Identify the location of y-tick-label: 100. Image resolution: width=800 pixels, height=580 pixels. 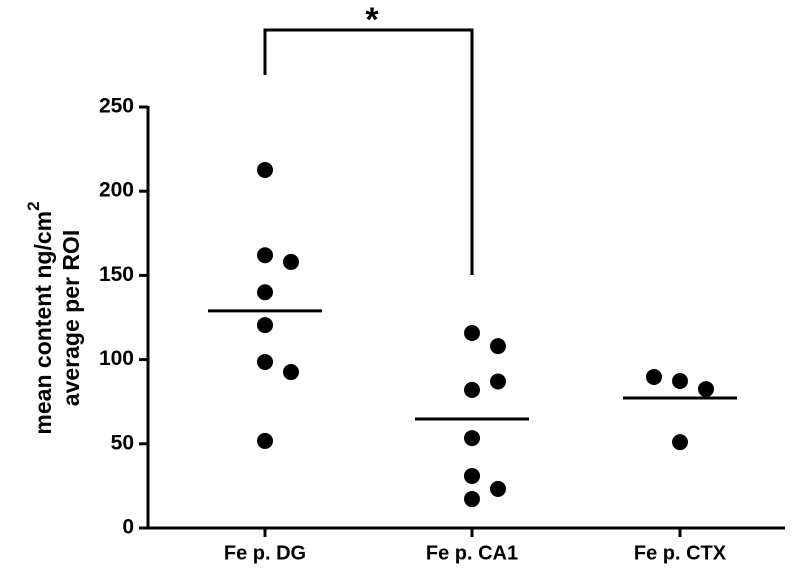
(116, 358).